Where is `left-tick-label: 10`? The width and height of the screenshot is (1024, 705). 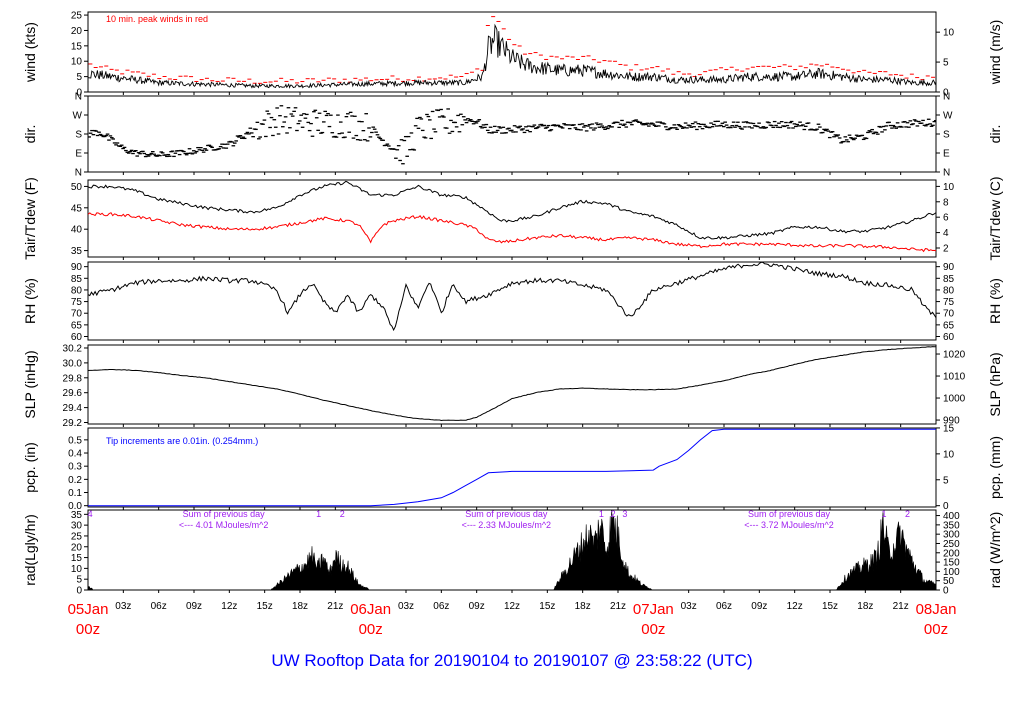 left-tick-label: 10 is located at coordinates (77, 569).